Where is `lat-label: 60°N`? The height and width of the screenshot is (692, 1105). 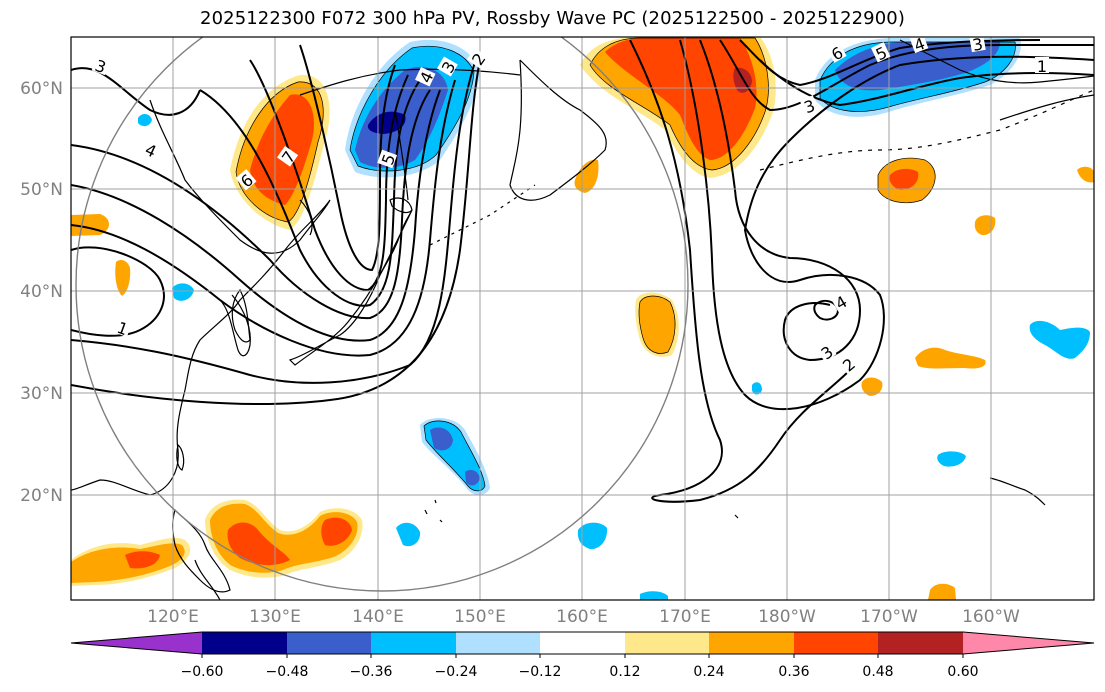
lat-label: 60°N is located at coordinates (41, 89).